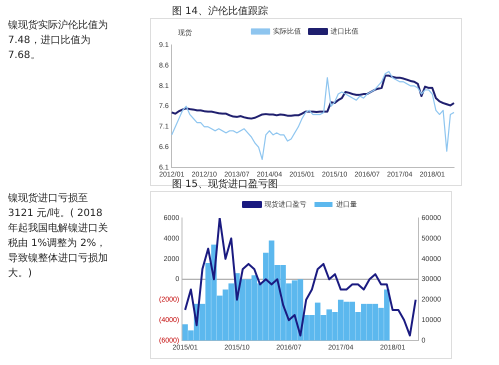 The height and width of the screenshot is (365, 499). Describe the element at coordinates (225, 184) in the screenshot. I see `chart-title: 图 15、现货进口盈亏图` at that location.